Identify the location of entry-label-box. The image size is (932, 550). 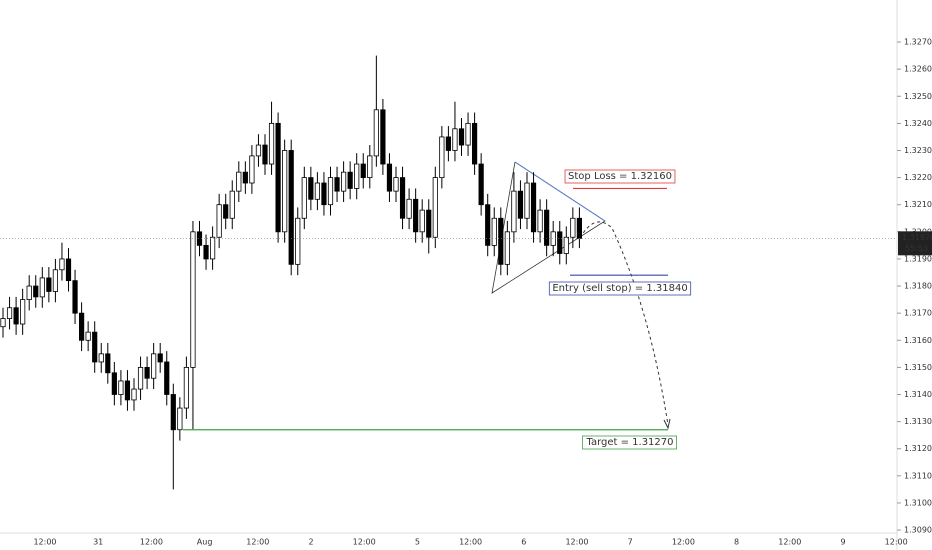
(620, 288).